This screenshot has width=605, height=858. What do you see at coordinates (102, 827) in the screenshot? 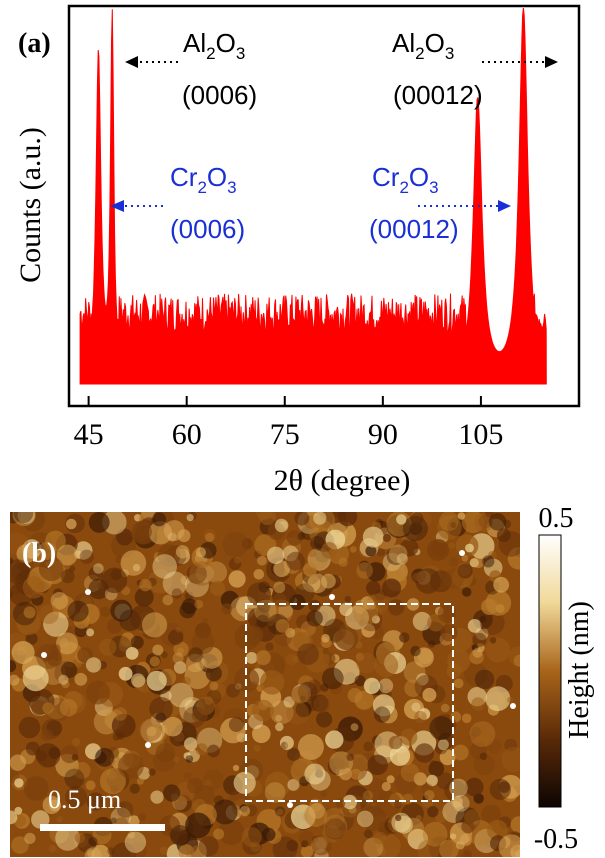
I see `scale-bar` at bounding box center [102, 827].